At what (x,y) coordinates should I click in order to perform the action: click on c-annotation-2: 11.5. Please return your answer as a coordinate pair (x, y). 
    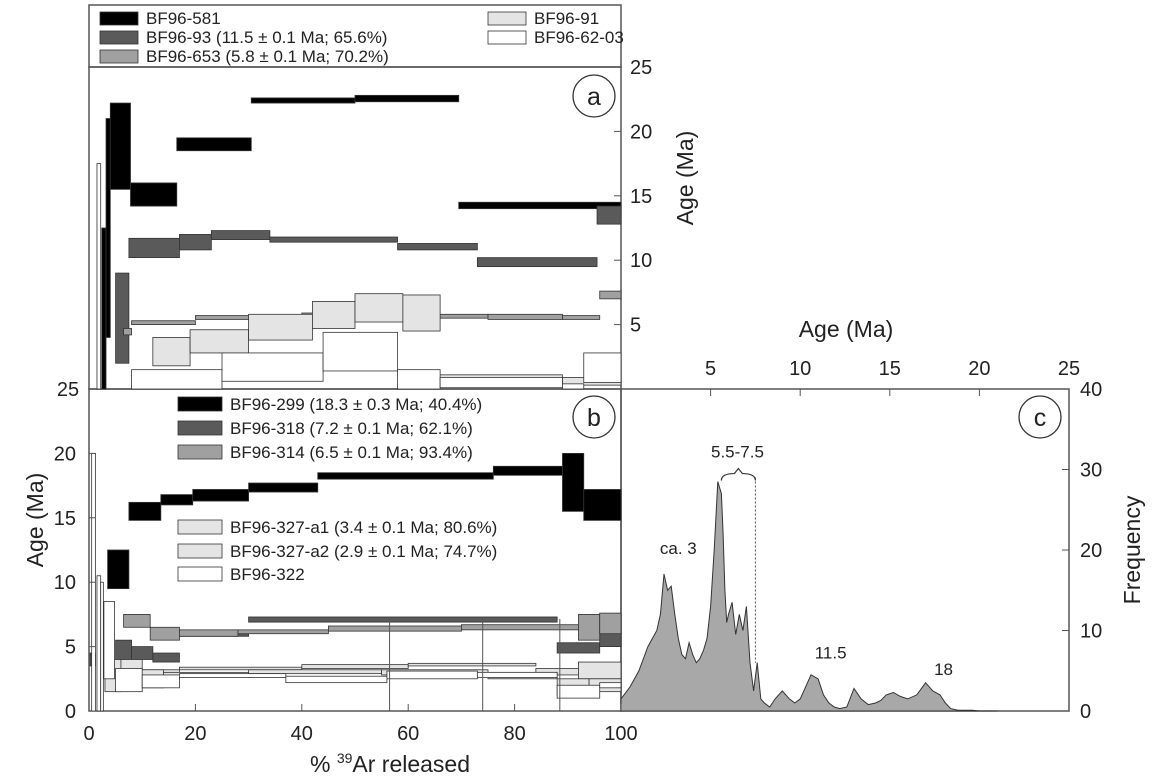
    Looking at the image, I should click on (831, 653).